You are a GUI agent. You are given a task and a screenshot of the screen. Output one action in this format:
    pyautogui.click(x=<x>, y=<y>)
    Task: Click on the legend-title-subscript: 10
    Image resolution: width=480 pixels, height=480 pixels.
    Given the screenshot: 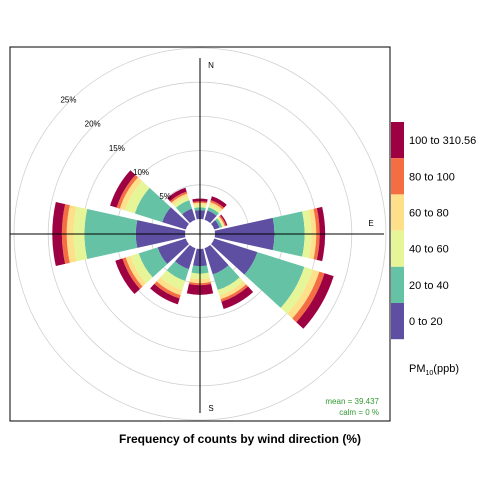 What is the action you would take?
    pyautogui.click(x=430, y=373)
    